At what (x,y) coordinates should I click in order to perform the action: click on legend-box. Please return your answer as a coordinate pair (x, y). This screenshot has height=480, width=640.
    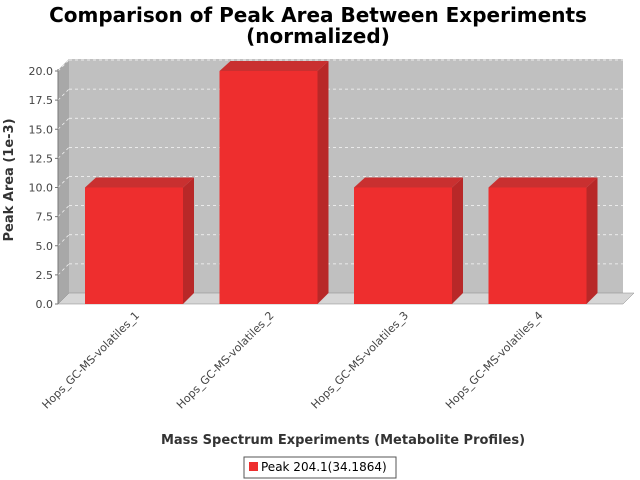
    Looking at the image, I should click on (320, 467).